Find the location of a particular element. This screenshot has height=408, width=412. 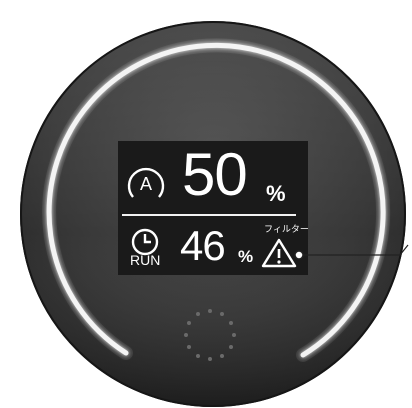

humidity-row: A 50 % is located at coordinates (213, 175).